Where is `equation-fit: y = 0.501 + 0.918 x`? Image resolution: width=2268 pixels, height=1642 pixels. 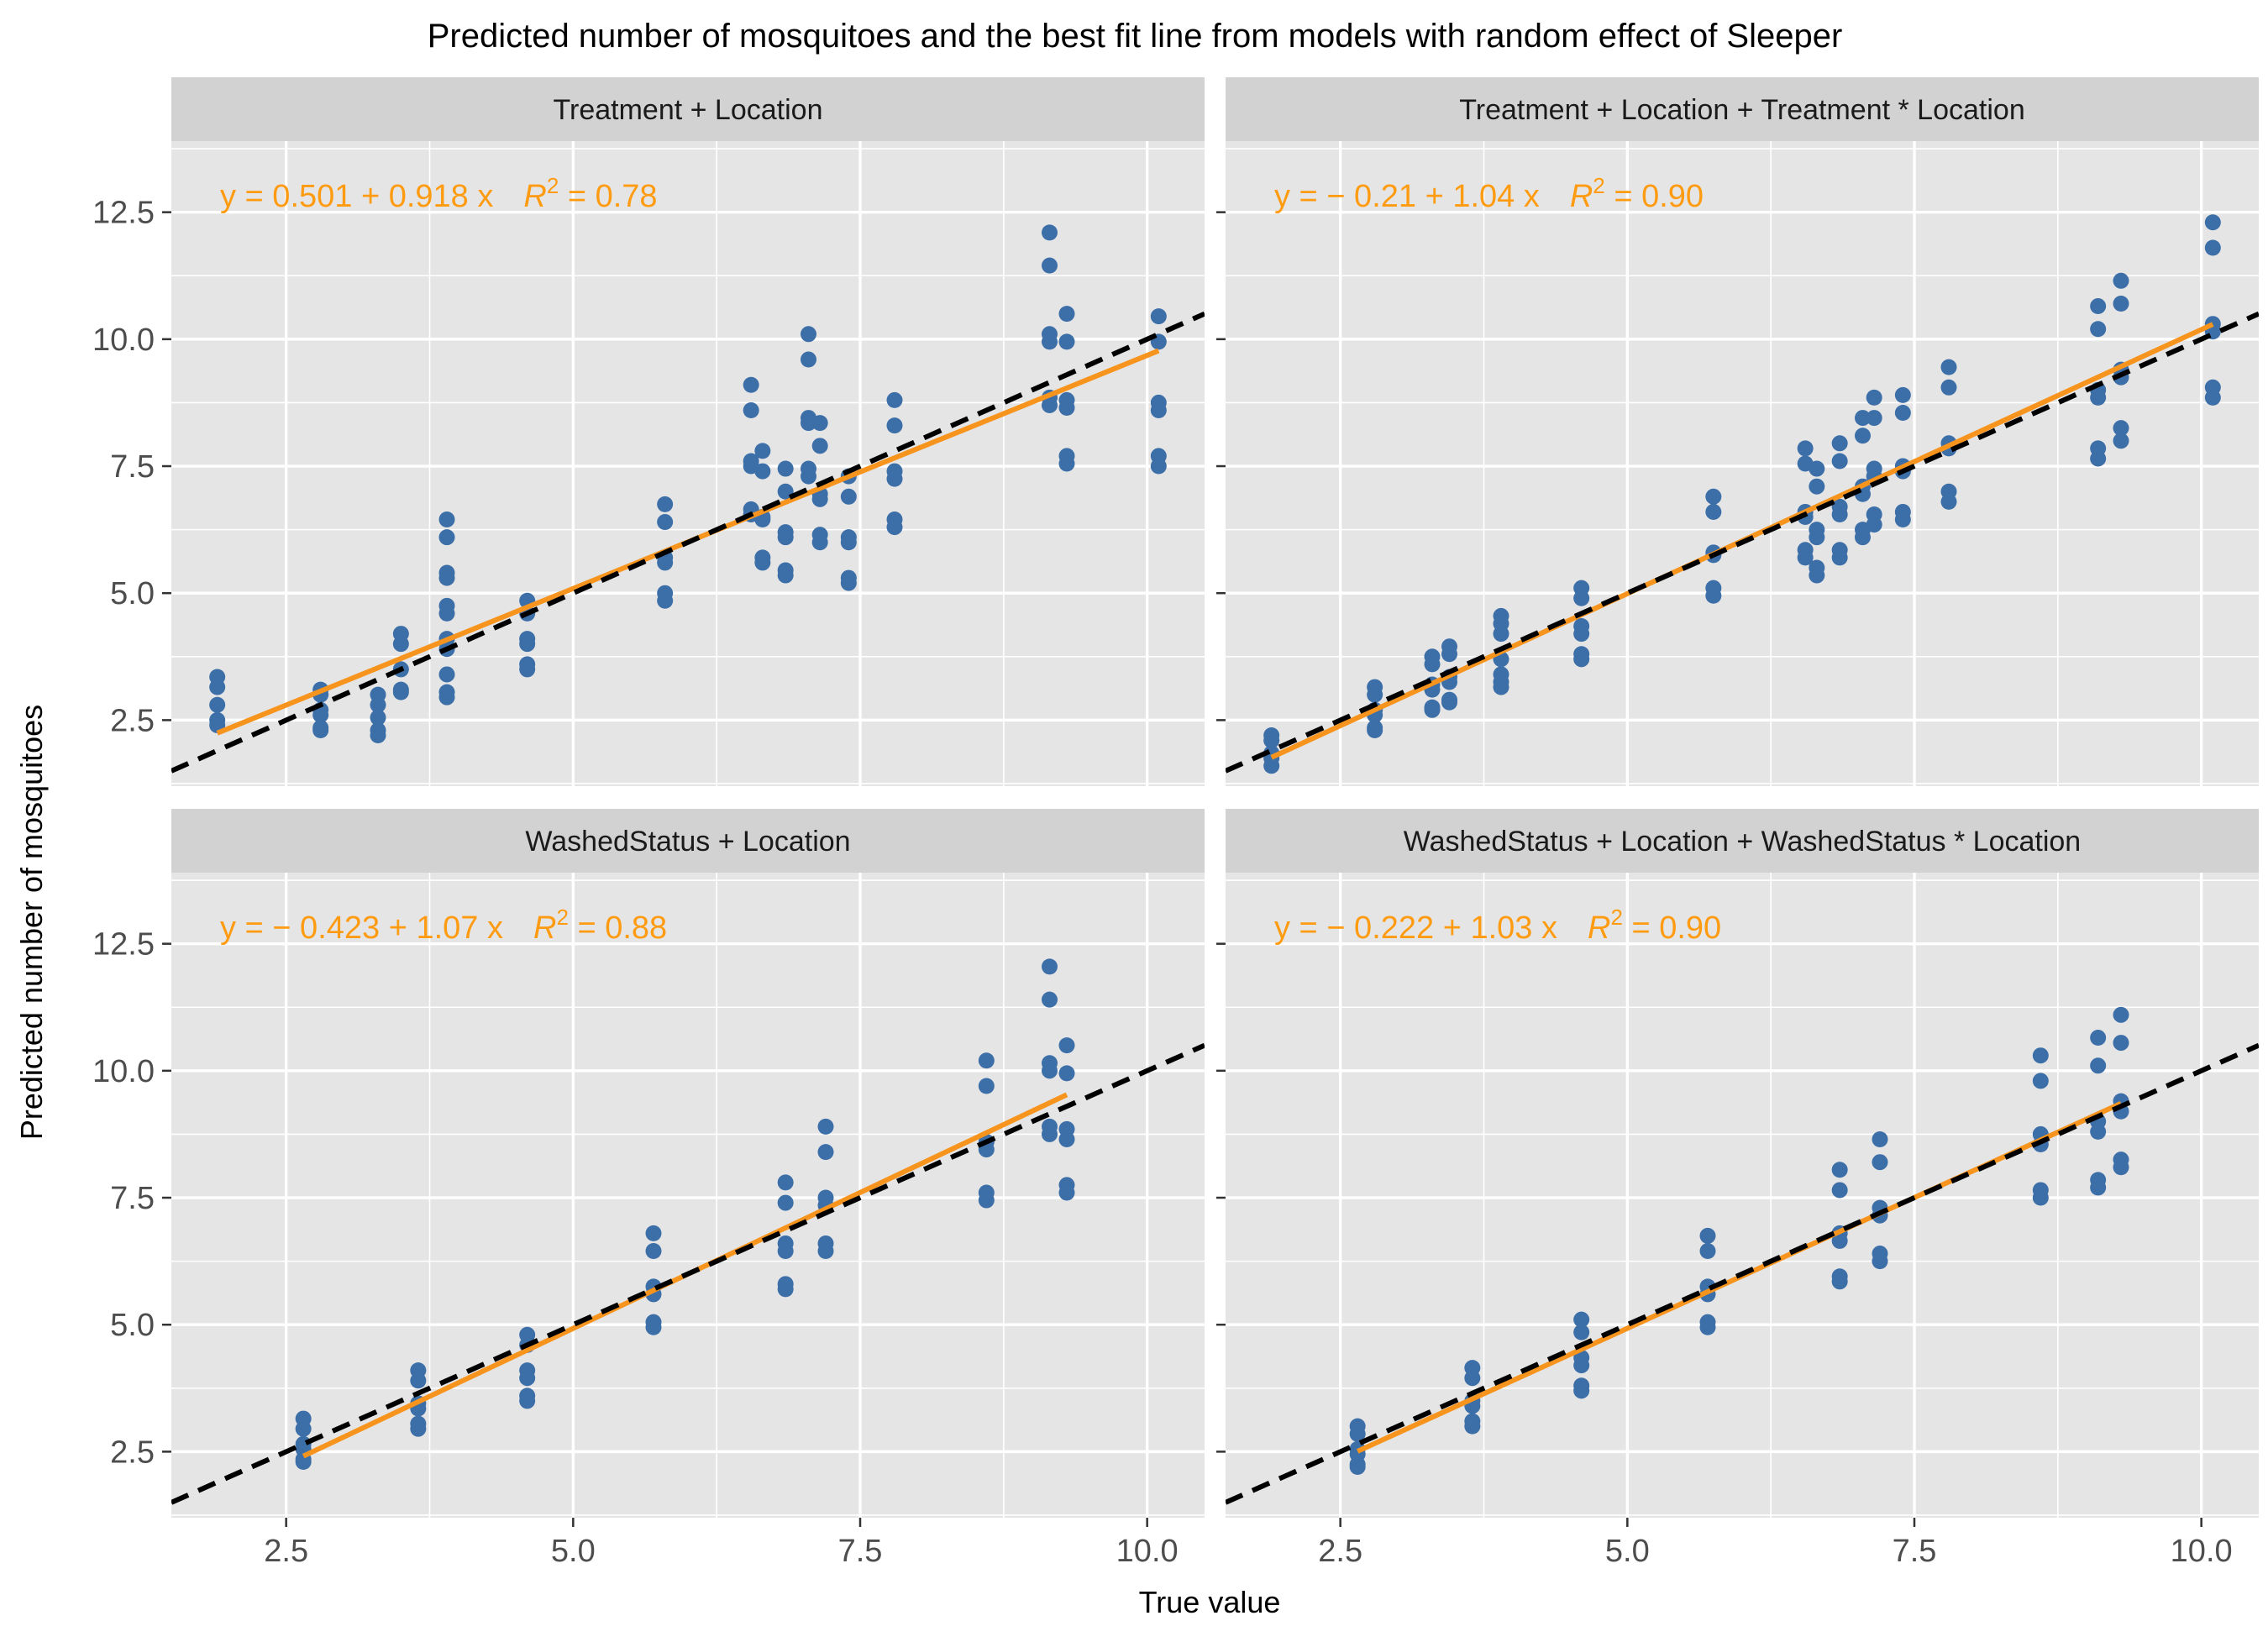 equation-fit: y = 0.501 + 0.918 x is located at coordinates (356, 197).